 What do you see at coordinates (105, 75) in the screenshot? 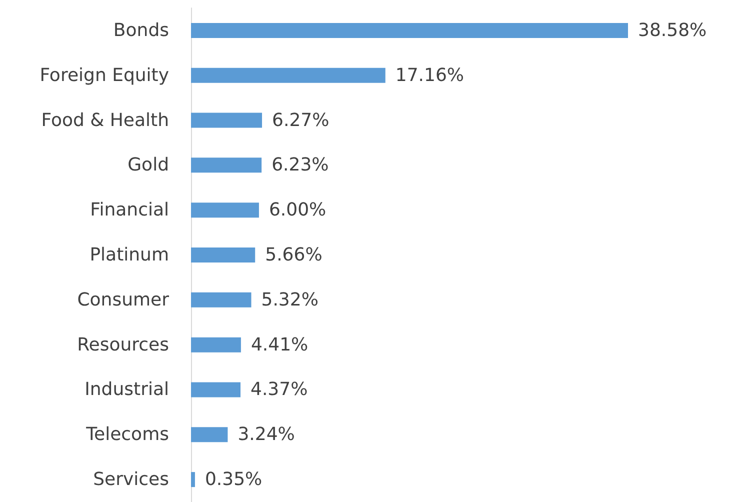
I see `y-tick-label: Foreign Equity` at bounding box center [105, 75].